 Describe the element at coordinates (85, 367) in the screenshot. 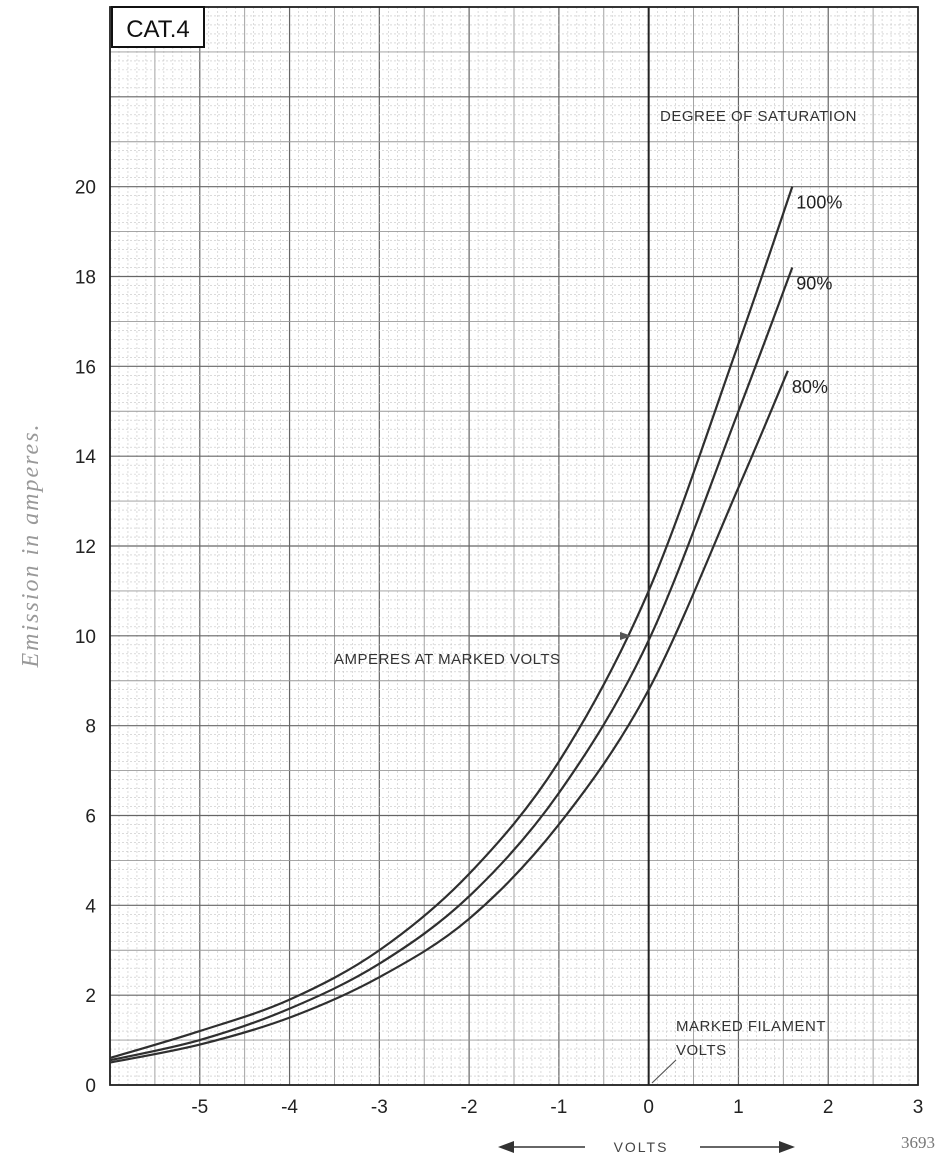

I see `y-tick-label: 16` at that location.